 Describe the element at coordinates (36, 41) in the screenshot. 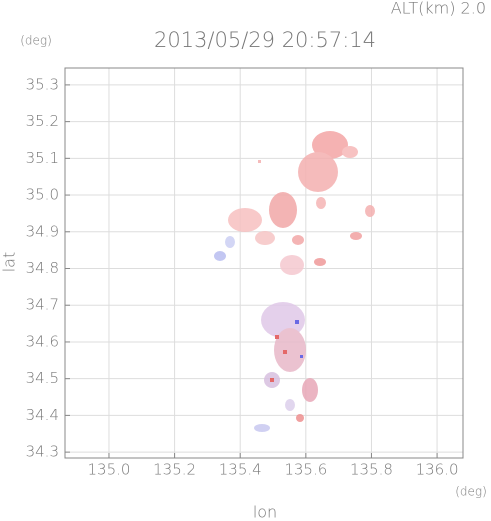

I see `y-unit: (deg)` at that location.